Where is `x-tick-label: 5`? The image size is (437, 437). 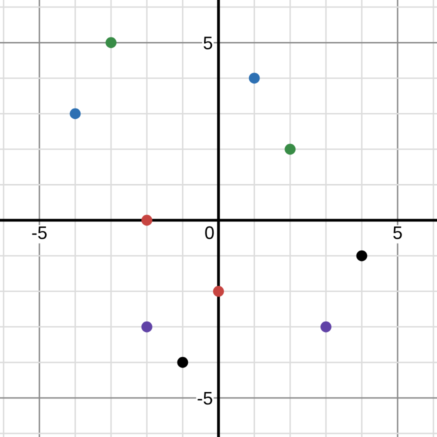
x-tick-label: 5 is located at coordinates (397, 233).